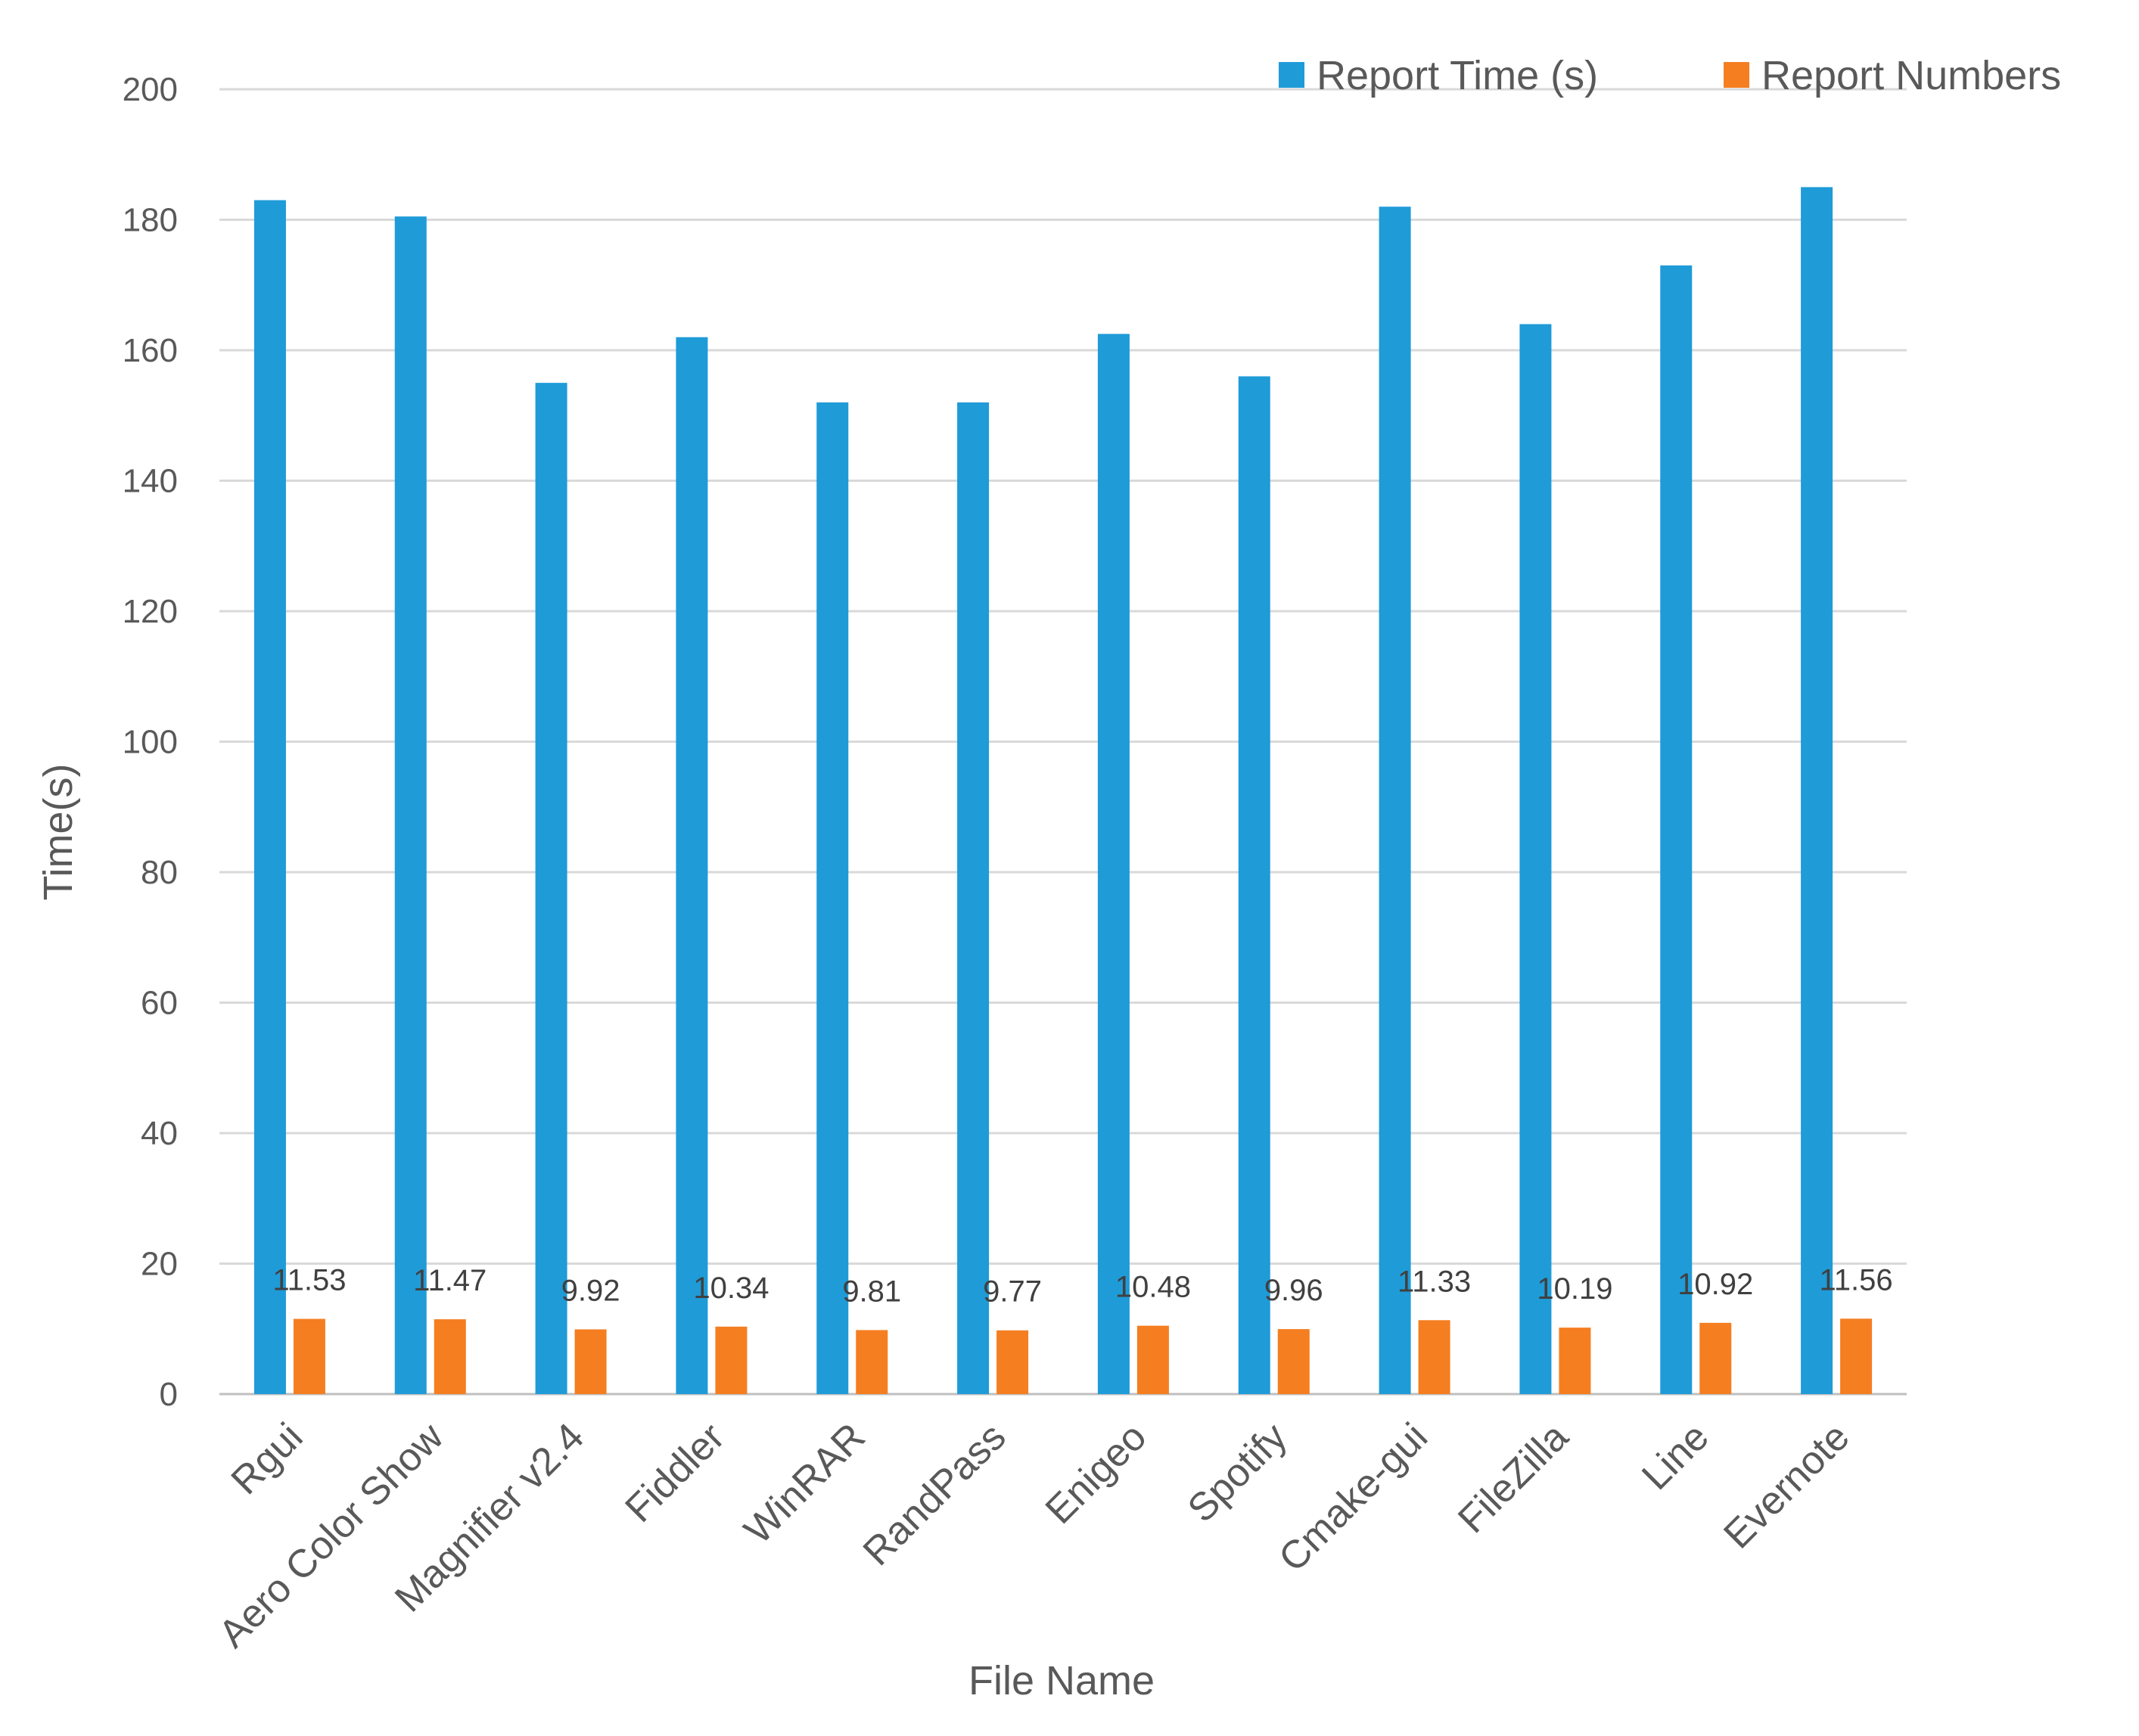  What do you see at coordinates (150, 481) in the screenshot?
I see `y-tick-label: 140` at bounding box center [150, 481].